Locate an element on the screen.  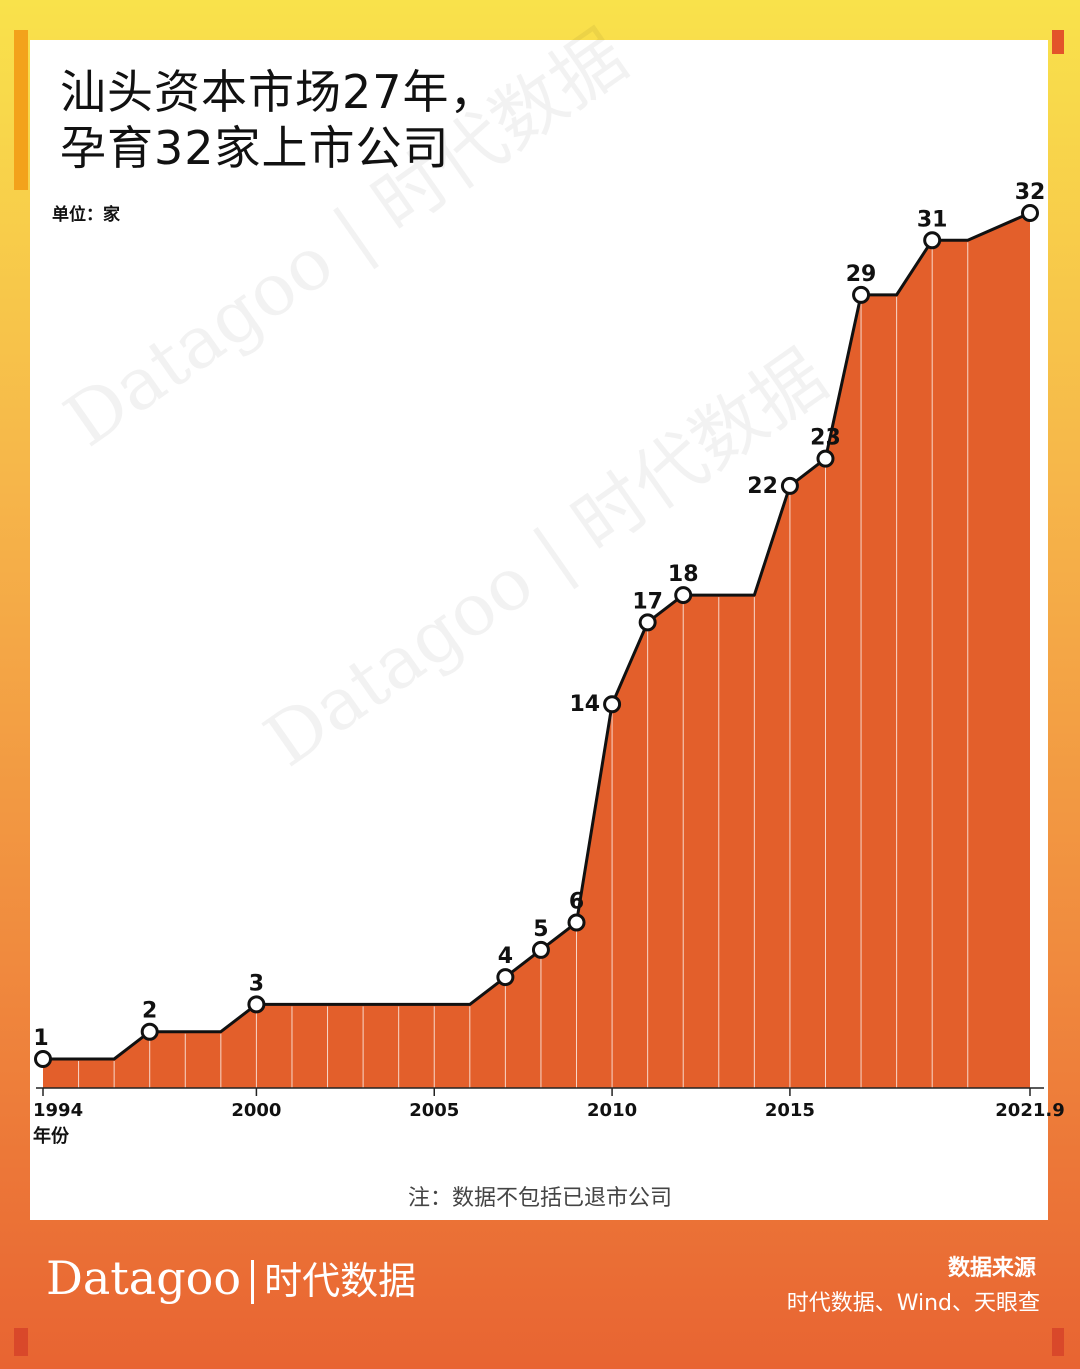
data-label: 5 is located at coordinates (540, 929).